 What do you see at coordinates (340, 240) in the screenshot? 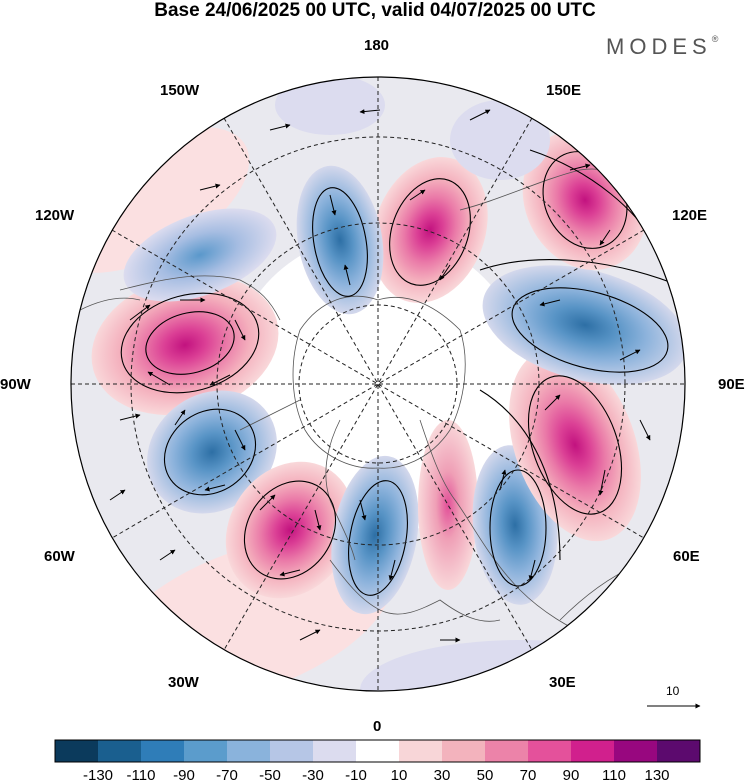
I see `negative-anomaly-165w` at bounding box center [340, 240].